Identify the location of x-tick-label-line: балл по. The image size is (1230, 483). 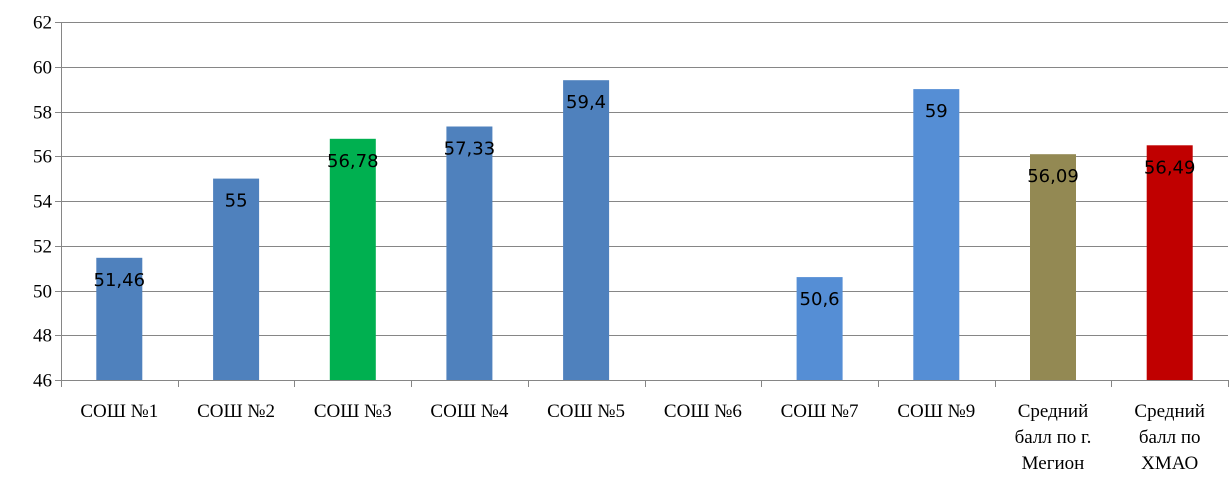
(1170, 437).